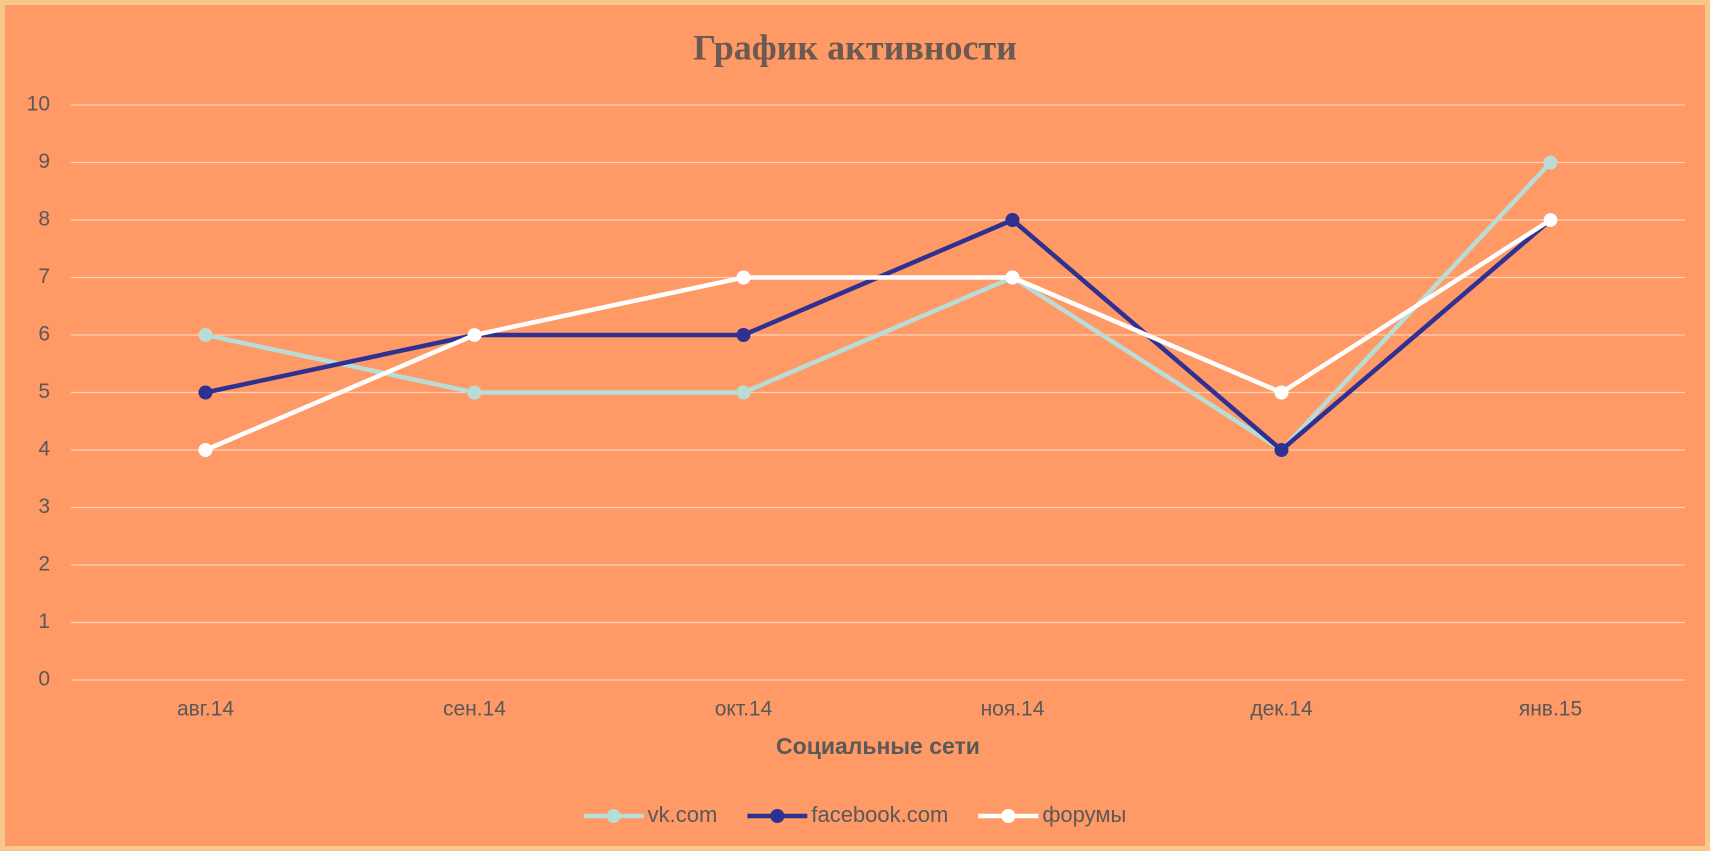 This screenshot has width=1710, height=851. I want to click on y-tick-label: 0, so click(44, 679).